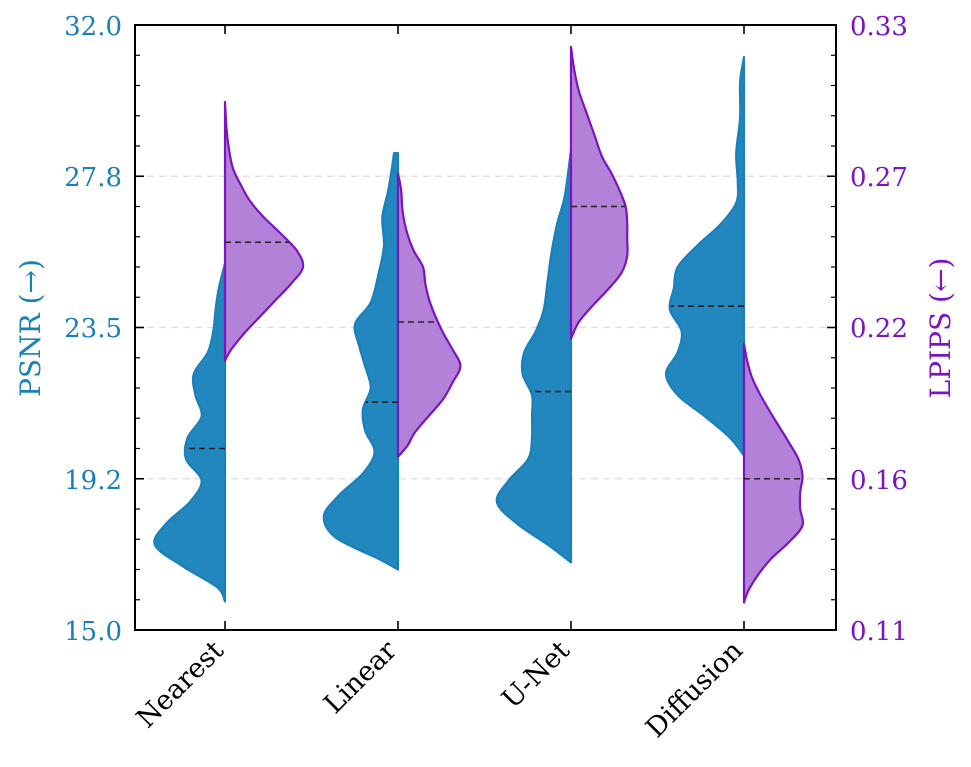  Describe the element at coordinates (360, 677) in the screenshot. I see `category-label-linear: Linear` at that location.